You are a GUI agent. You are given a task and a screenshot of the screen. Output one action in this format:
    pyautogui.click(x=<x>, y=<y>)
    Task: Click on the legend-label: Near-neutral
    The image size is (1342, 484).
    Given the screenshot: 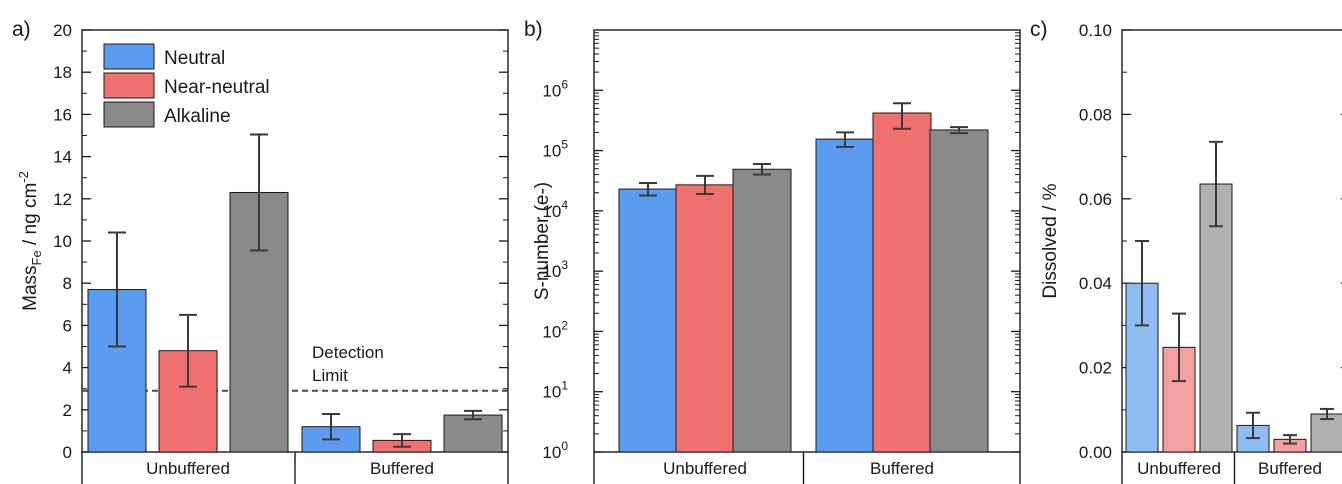 What is the action you would take?
    pyautogui.click(x=217, y=87)
    